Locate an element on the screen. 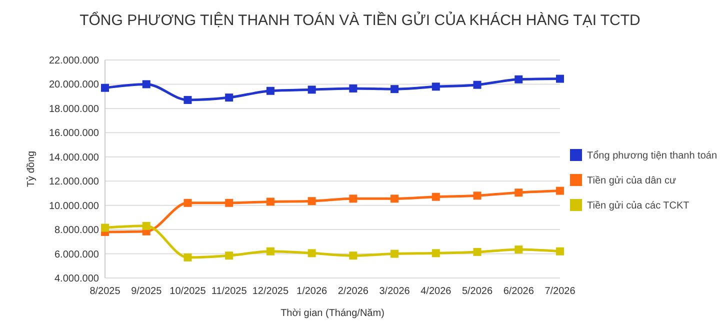 This screenshot has height=326, width=720. x-axis-title: Thời gian (Tháng/Năm) is located at coordinates (332, 313).